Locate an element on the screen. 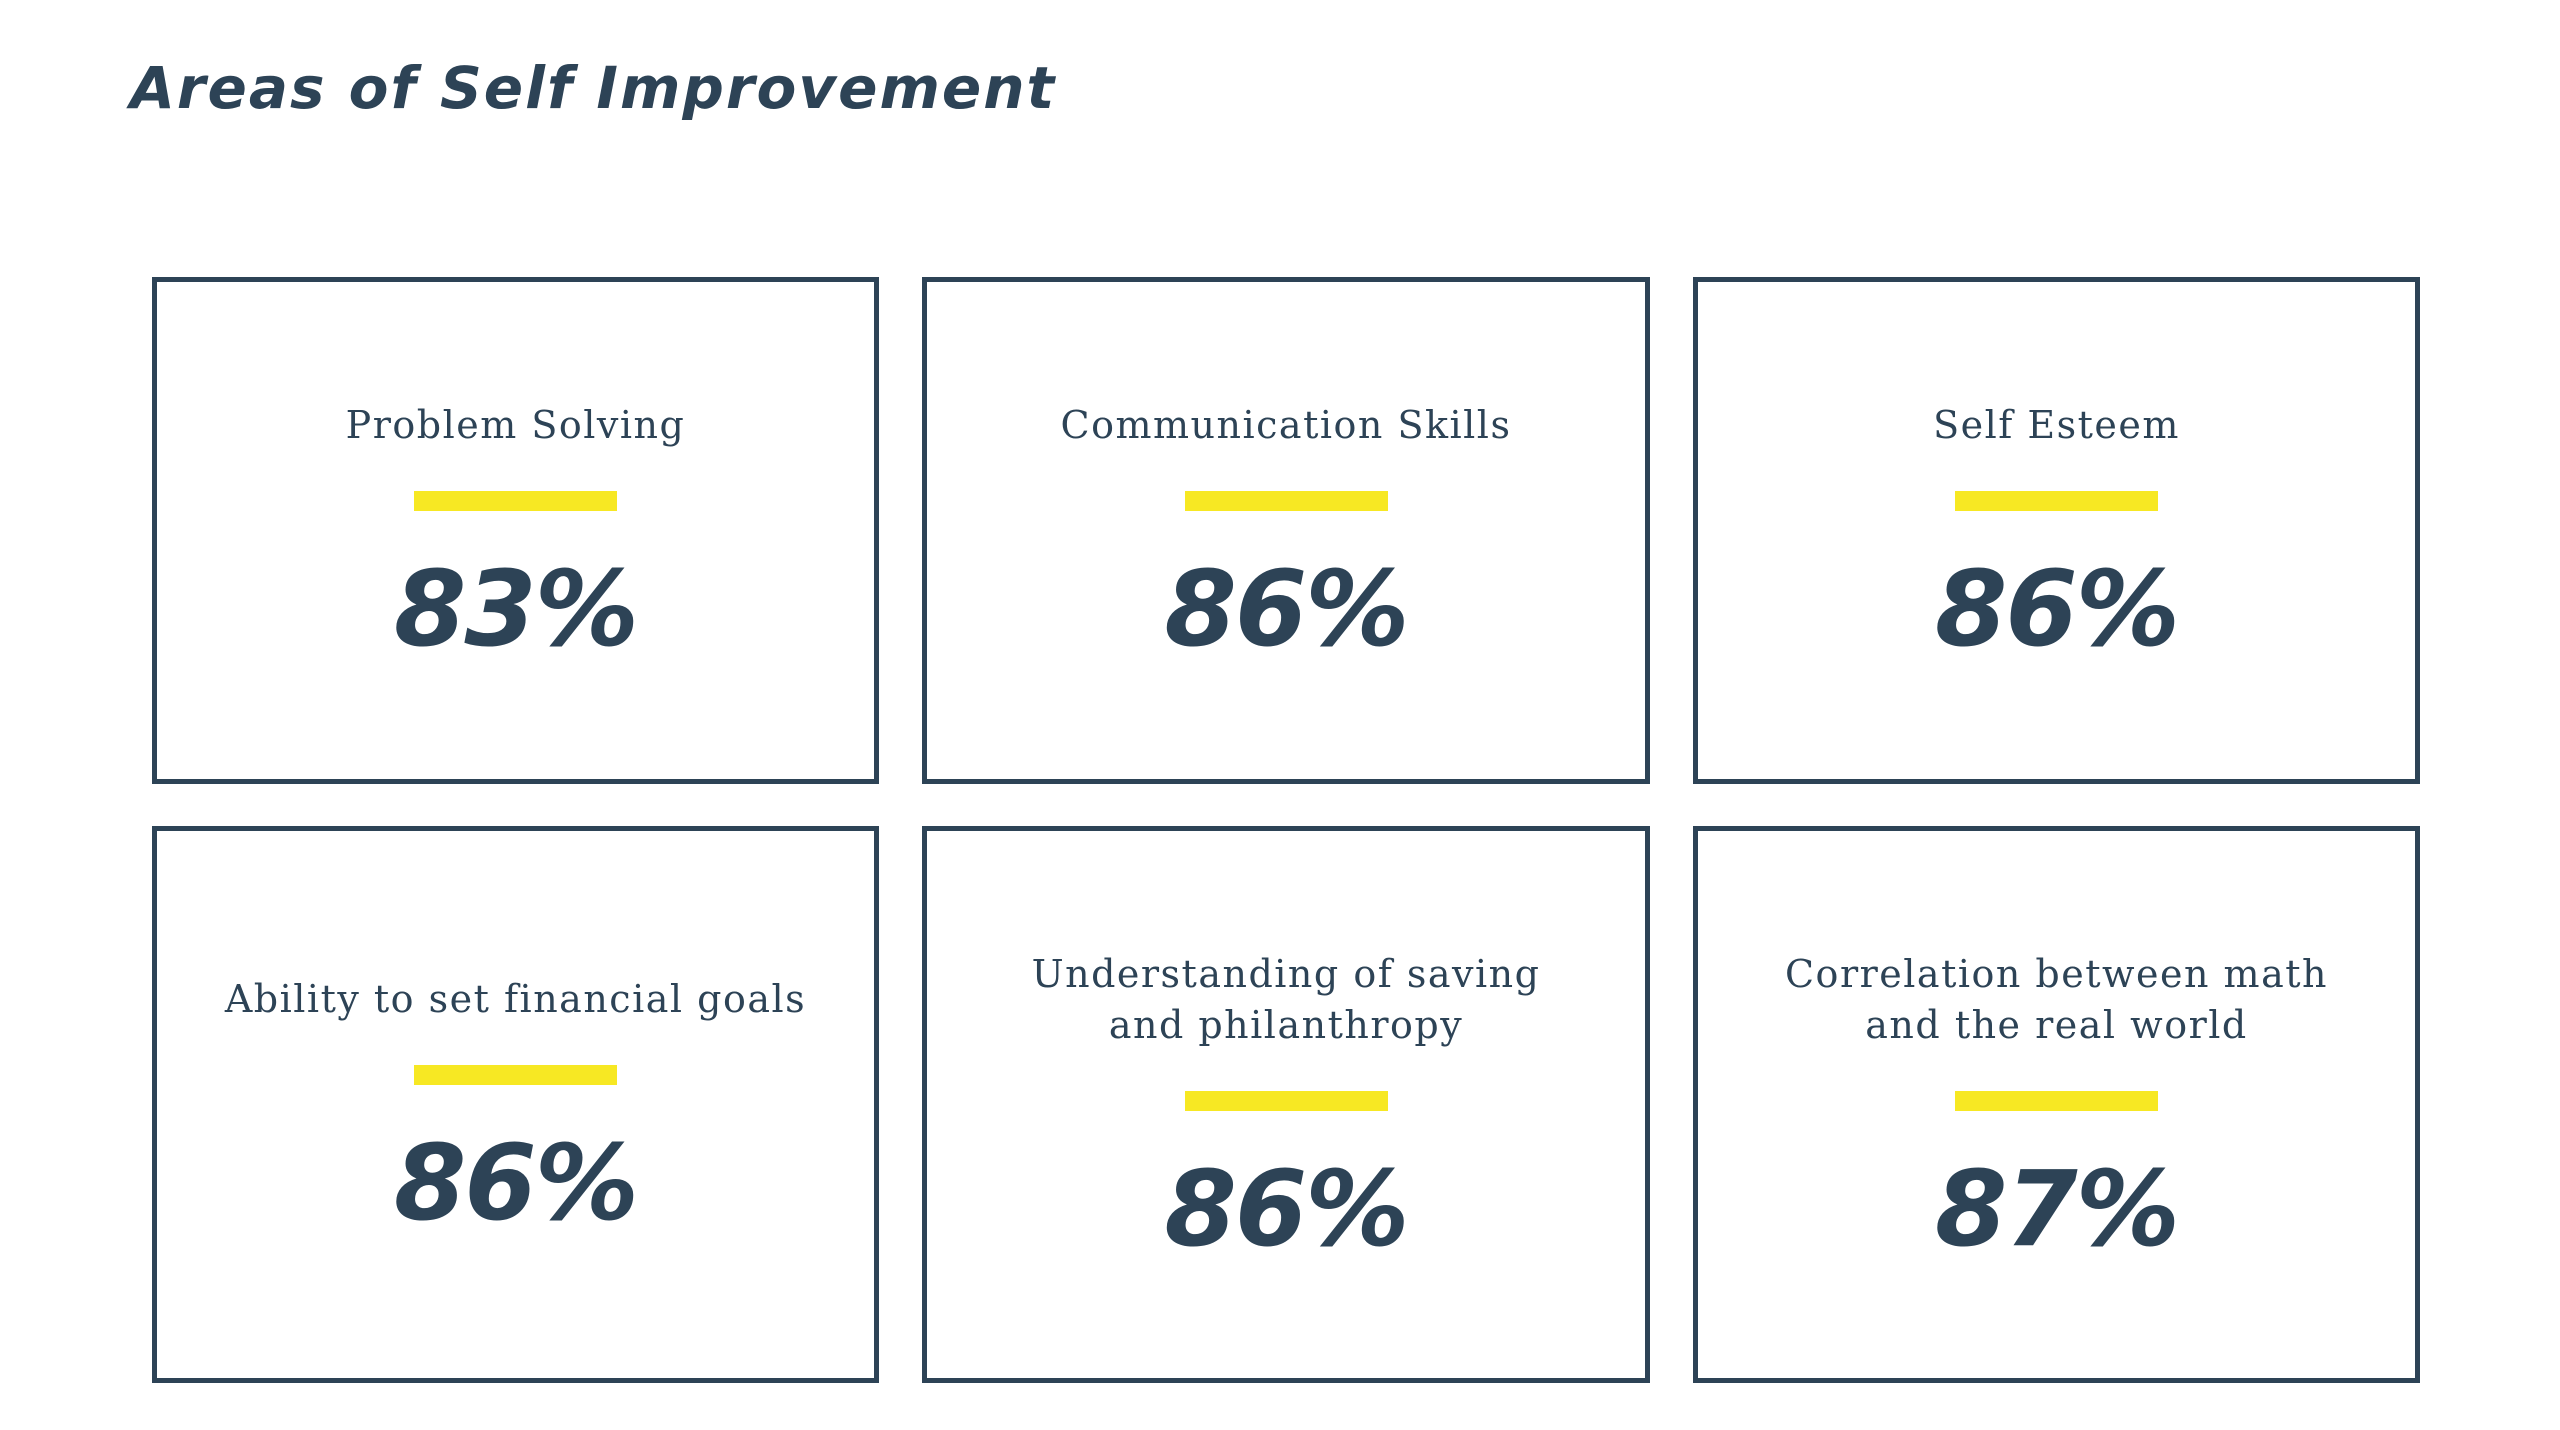  stat-card-value: 87% is located at coordinates (2057, 1208).